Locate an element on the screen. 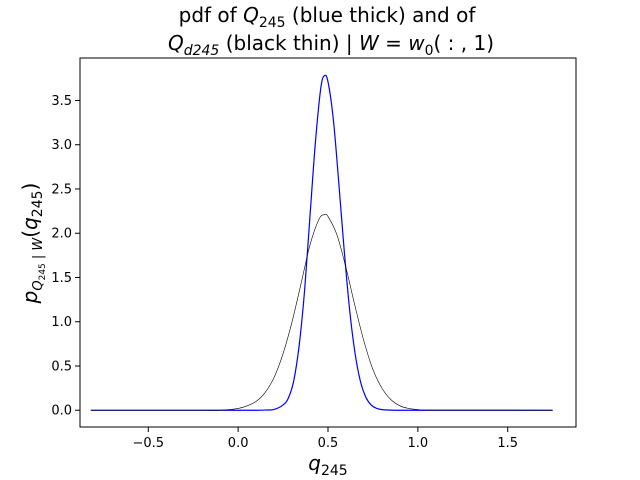  title-line2-args: ( : , 1) is located at coordinates (464, 43).